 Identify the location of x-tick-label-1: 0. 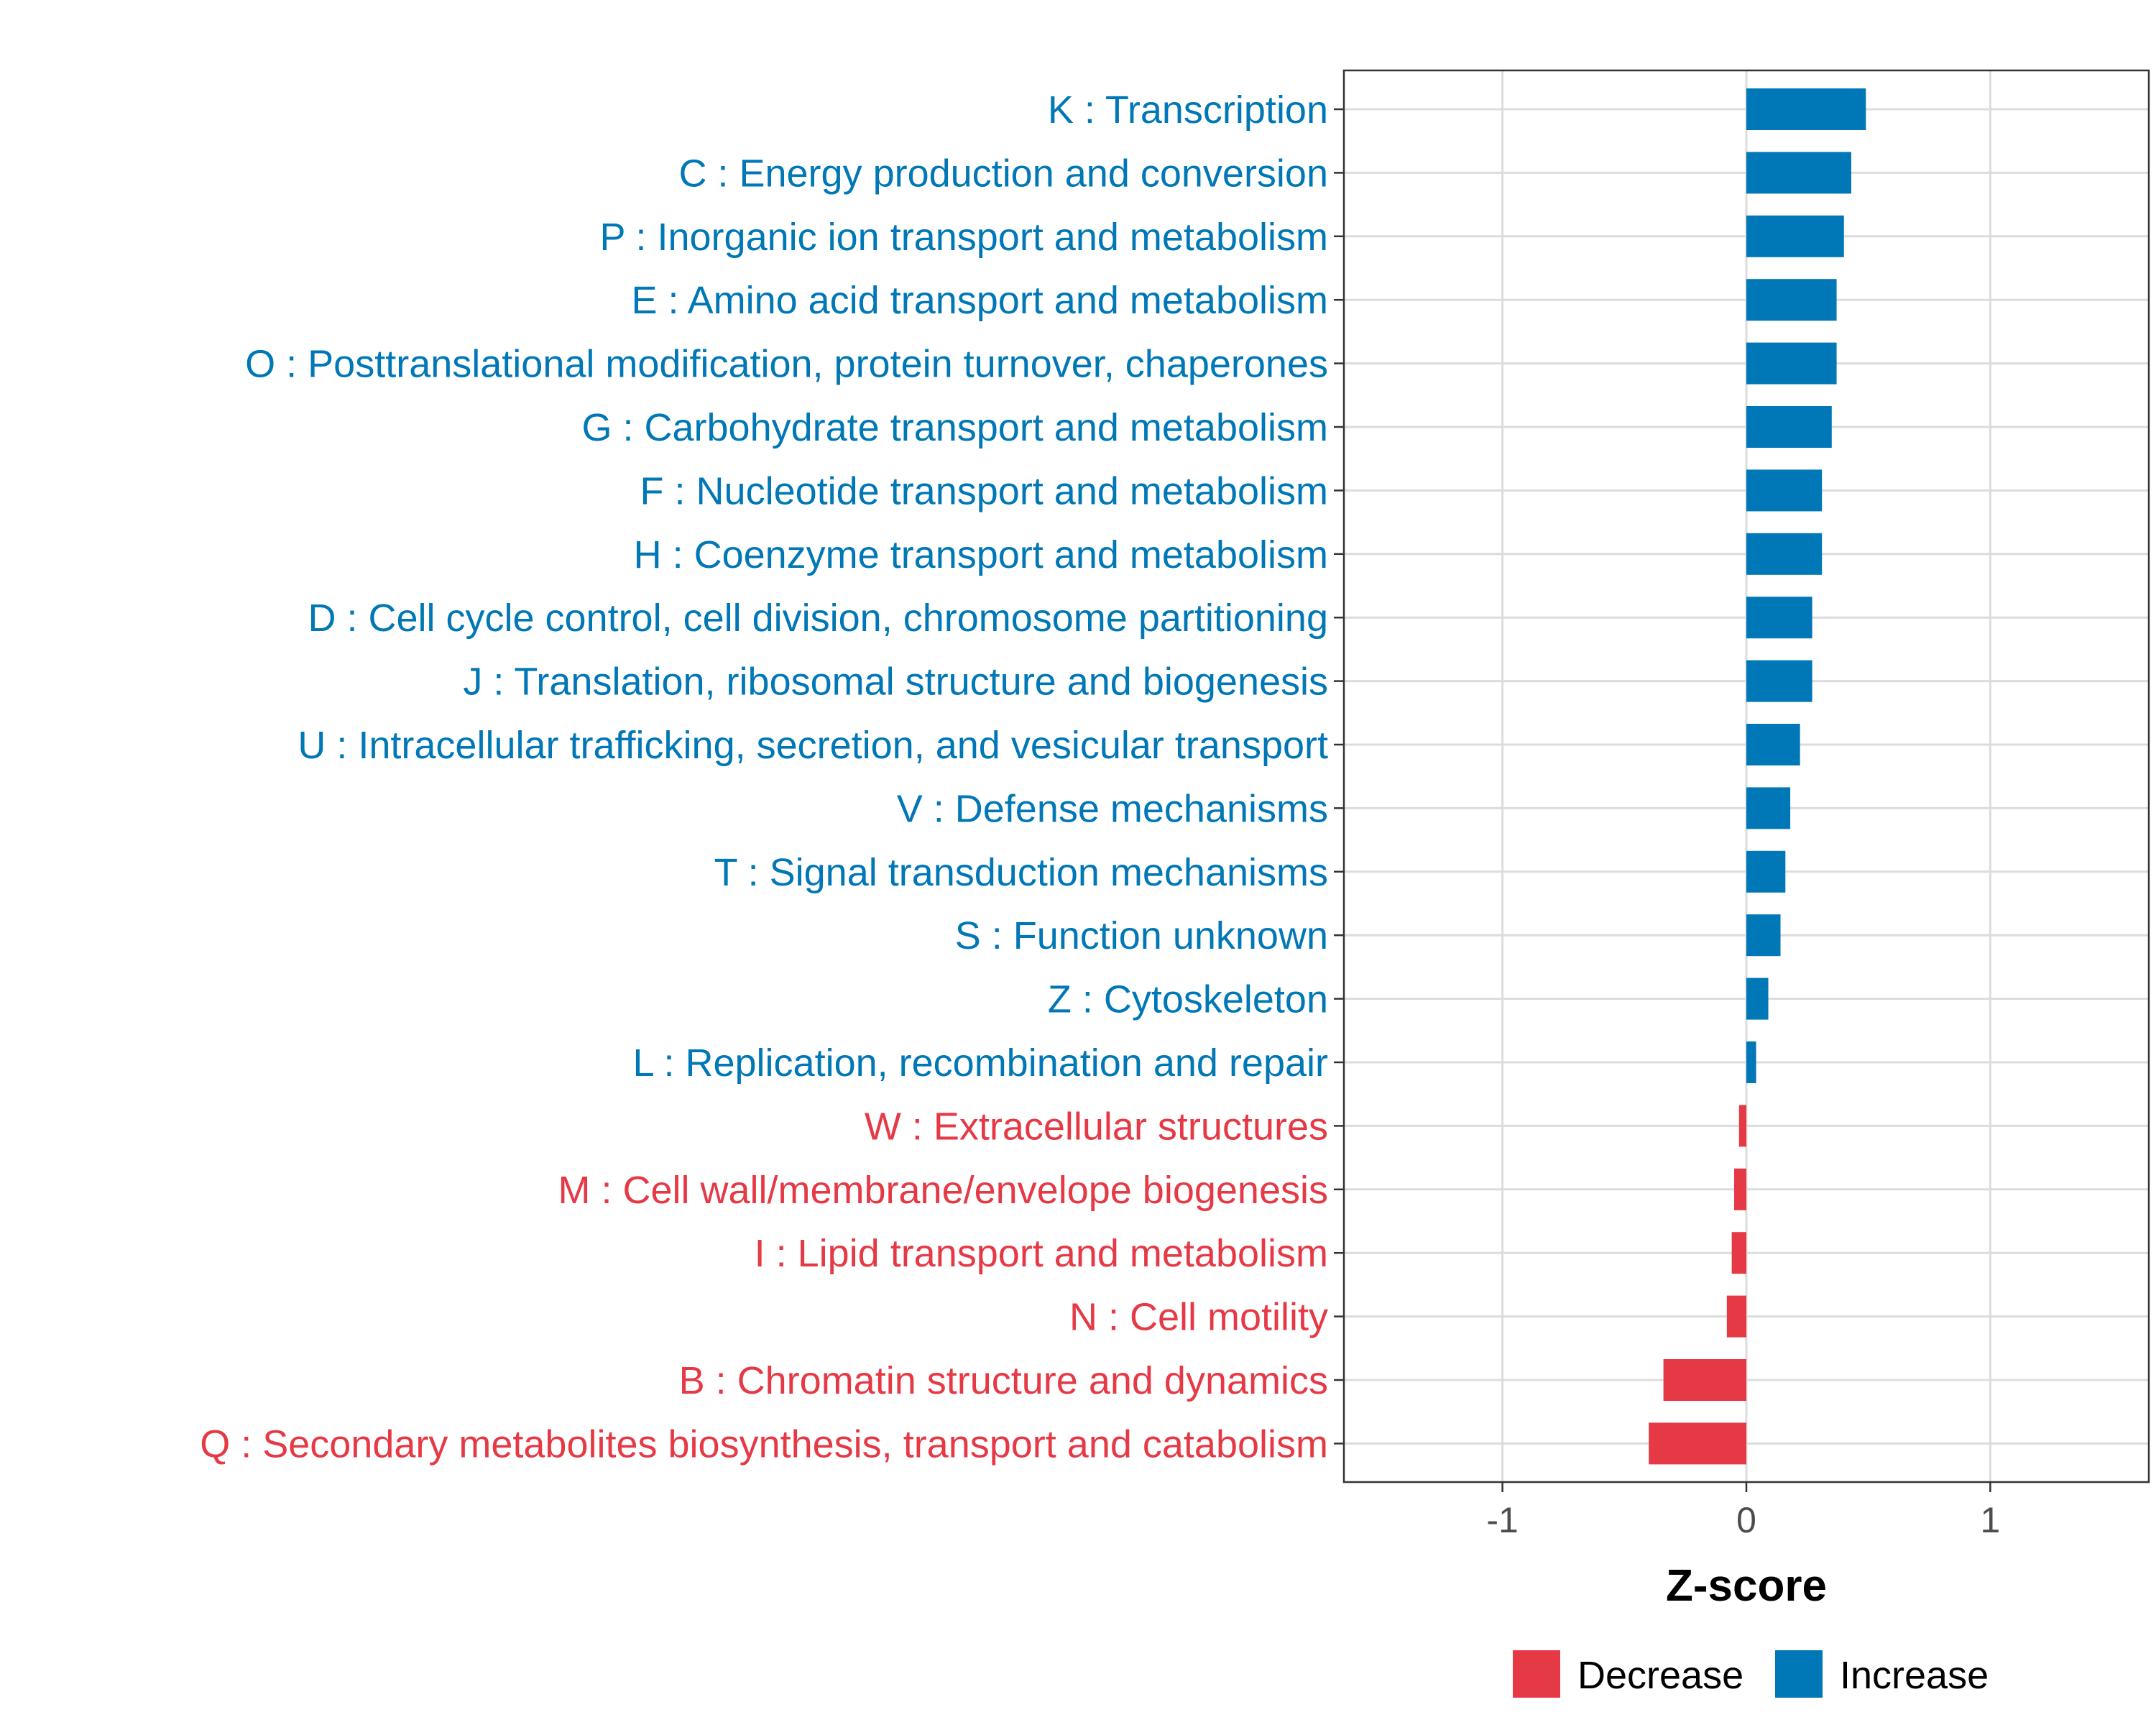
(1746, 1520).